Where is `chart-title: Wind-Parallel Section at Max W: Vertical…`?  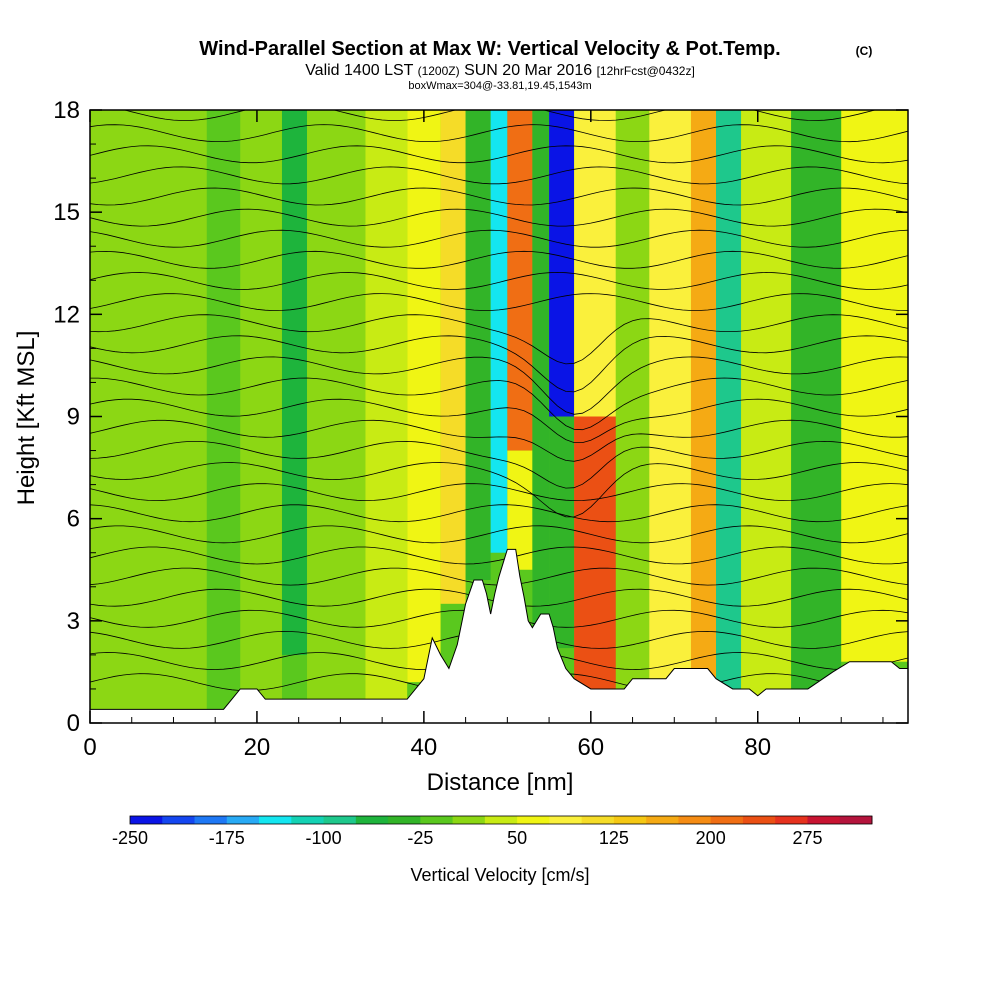
chart-title: Wind-Parallel Section at Max W: Vertical… is located at coordinates (489, 49).